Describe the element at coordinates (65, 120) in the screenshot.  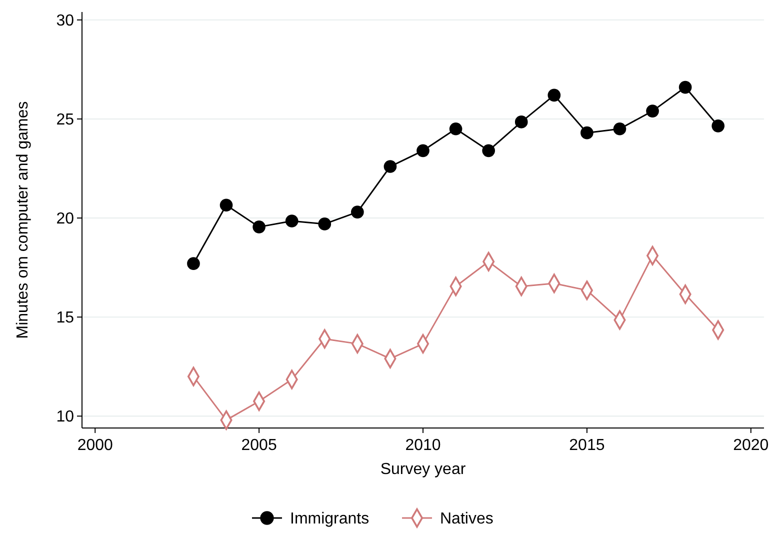
I see `y-tick-label: 25` at that location.